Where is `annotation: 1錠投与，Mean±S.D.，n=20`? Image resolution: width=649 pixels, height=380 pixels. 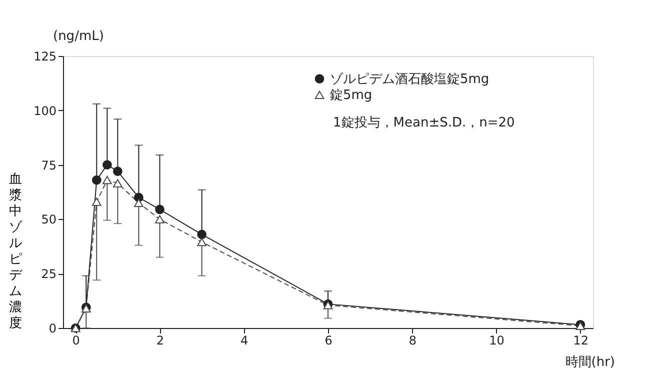 annotation: 1錠投与，Mean±S.D.，n=20 is located at coordinates (424, 122).